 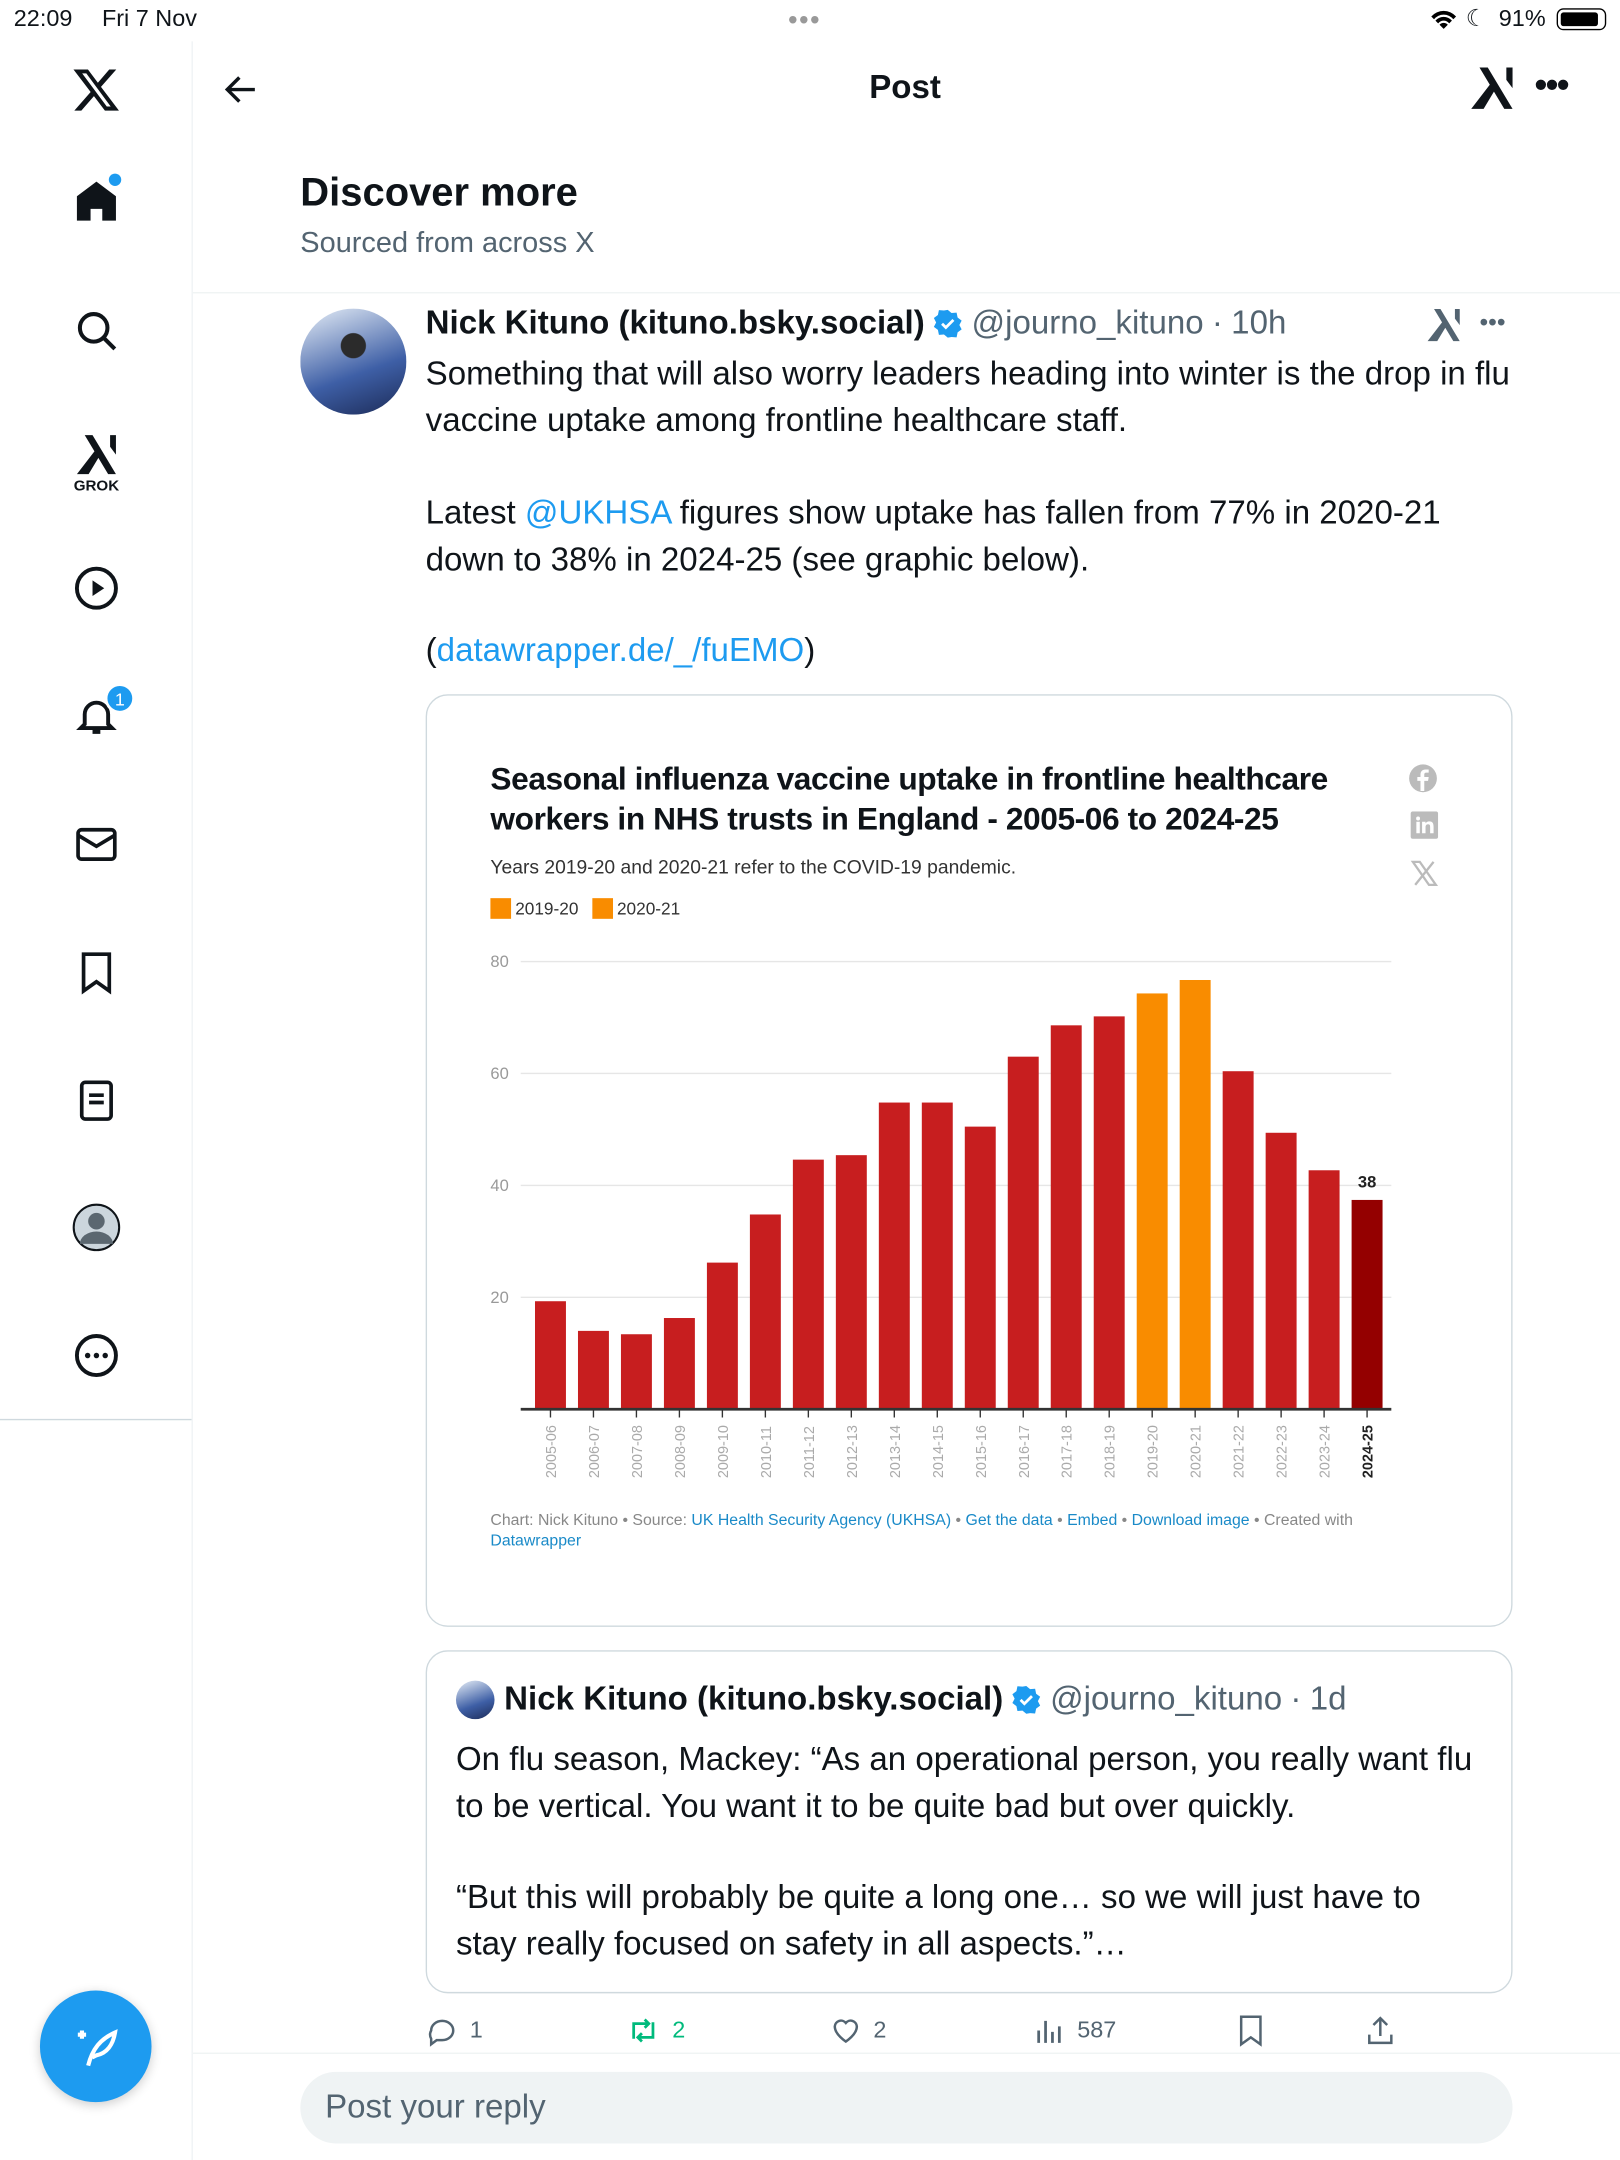 What do you see at coordinates (585, 908) in the screenshot?
I see `chart-legend: 2019-20 2020-21` at bounding box center [585, 908].